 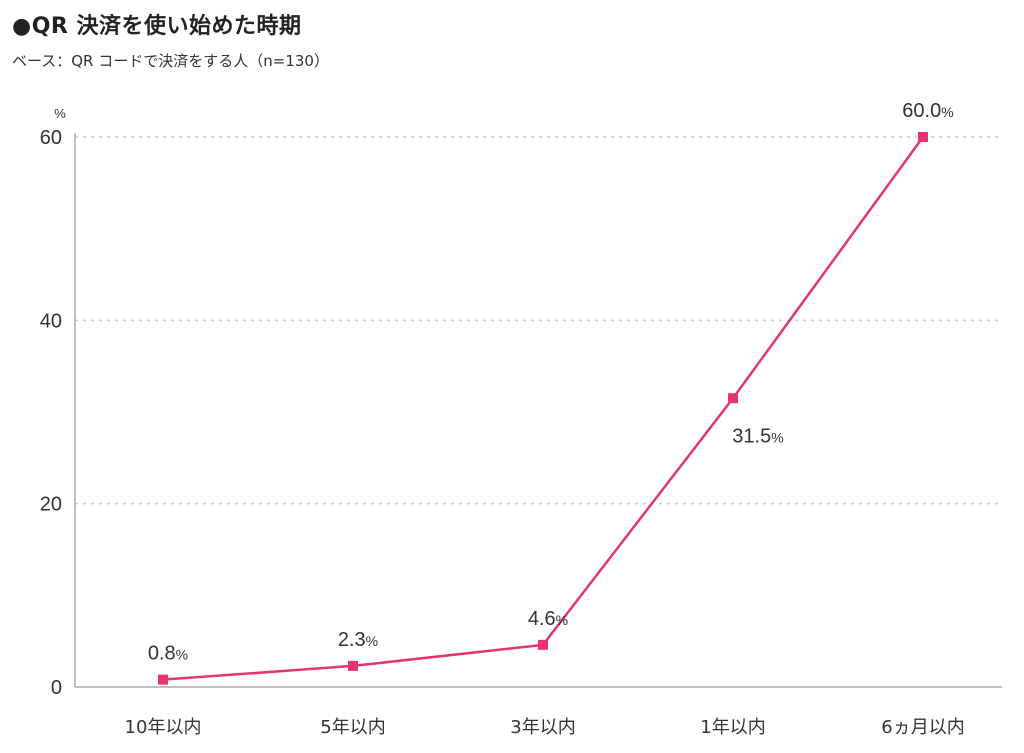 I want to click on chart-title: ●QR 決済を使い始めた時期, so click(x=157, y=26).